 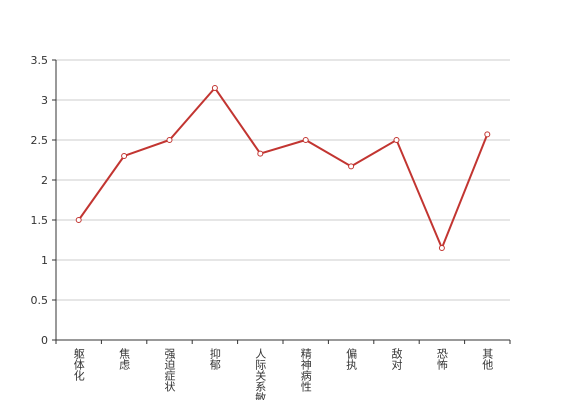 I want to click on x-tick-label: 人际关系敏感, so click(x=260, y=374).